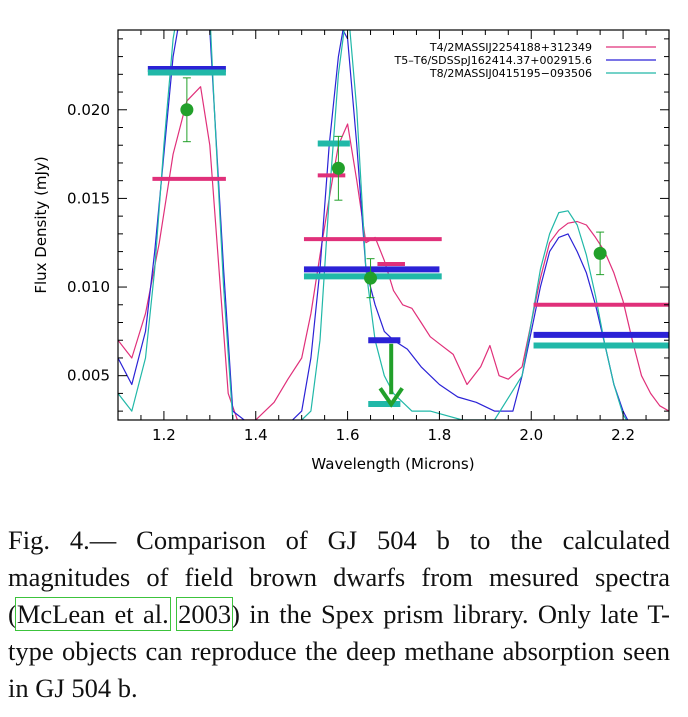 Image resolution: width=688 pixels, height=717 pixels. I want to click on legend-label-0: T4/2MASSIJ2254188+312349, so click(510, 47).